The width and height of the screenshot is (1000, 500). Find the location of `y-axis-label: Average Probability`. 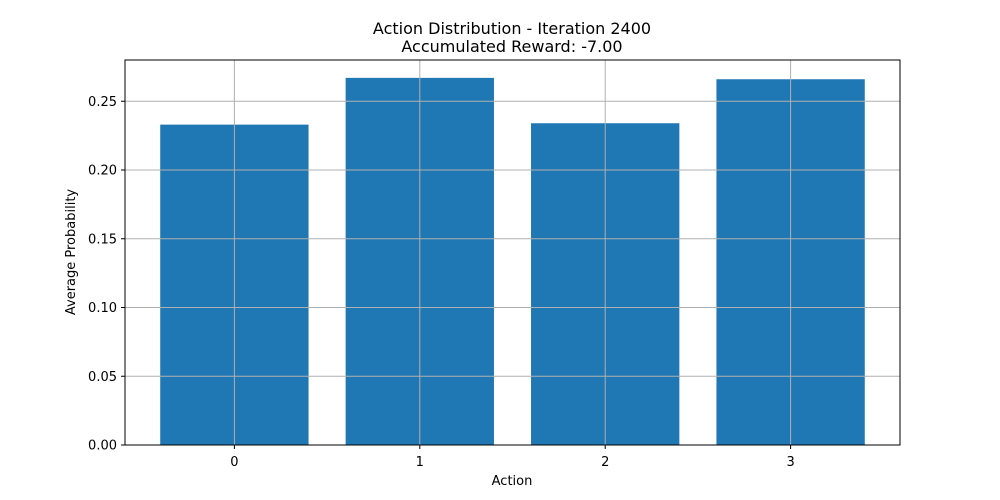

y-axis-label: Average Probability is located at coordinates (71, 252).